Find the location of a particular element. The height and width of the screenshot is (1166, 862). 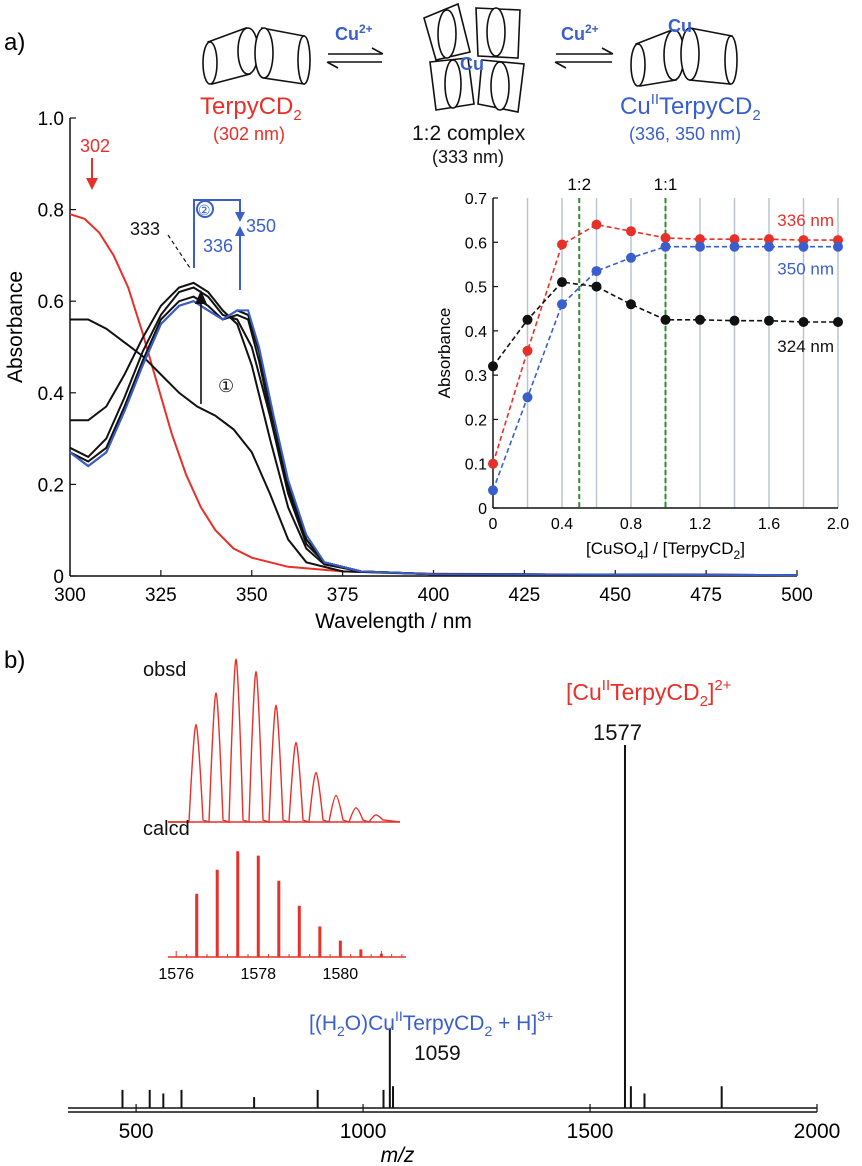

inset-x-tick-label: 2.0 is located at coordinates (838, 524).